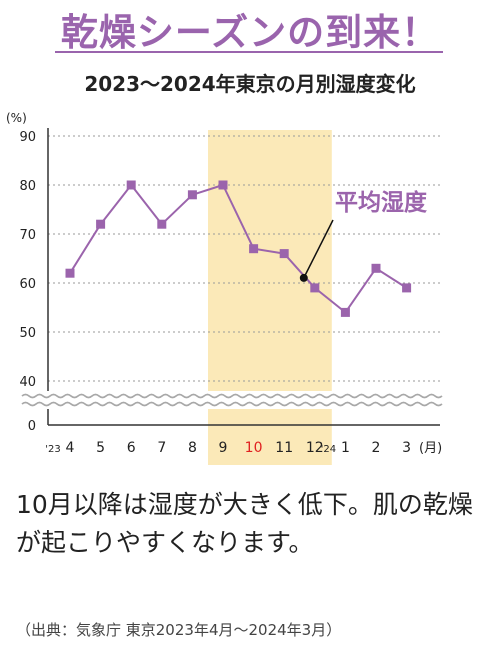 This screenshot has width=500, height=660. I want to click on series-line, so click(238, 249).